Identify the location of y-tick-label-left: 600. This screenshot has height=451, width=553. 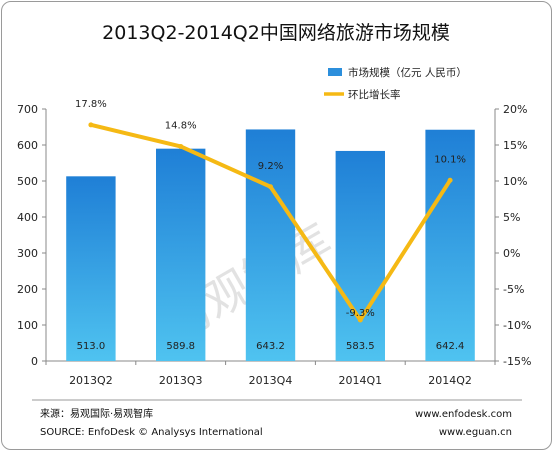
(27, 145).